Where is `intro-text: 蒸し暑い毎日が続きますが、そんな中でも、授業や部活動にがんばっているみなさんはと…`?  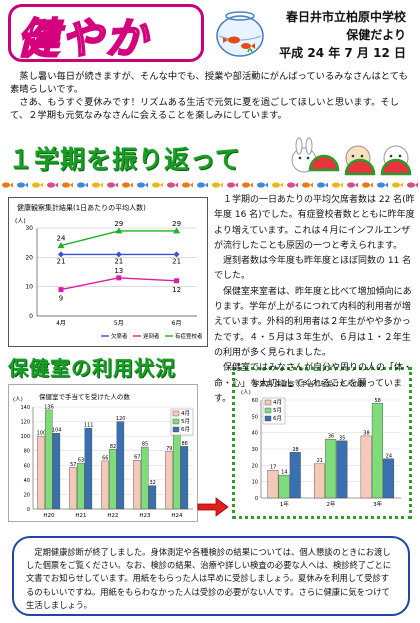 intro-text: 蒸し暑い毎日が続きますが、そんな中でも、授業や部活動にがんばっているみなさんはと… is located at coordinates (210, 96).